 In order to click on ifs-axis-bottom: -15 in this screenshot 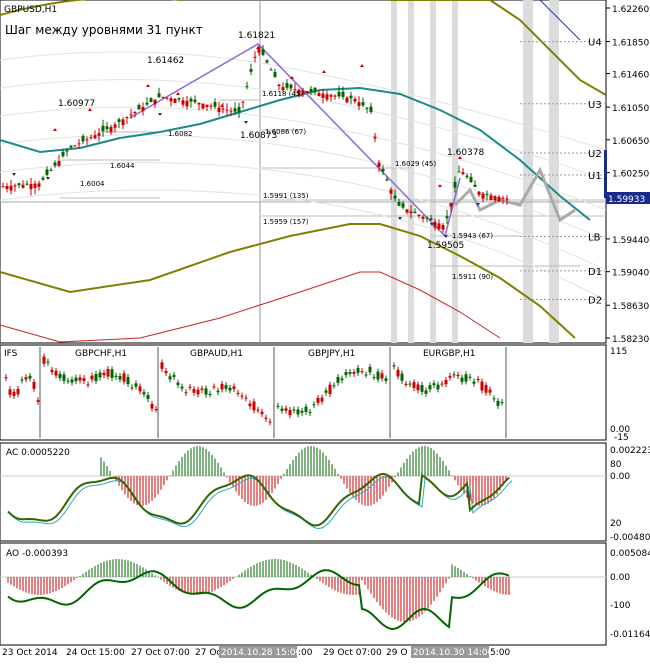, I will do `click(621, 438)`.